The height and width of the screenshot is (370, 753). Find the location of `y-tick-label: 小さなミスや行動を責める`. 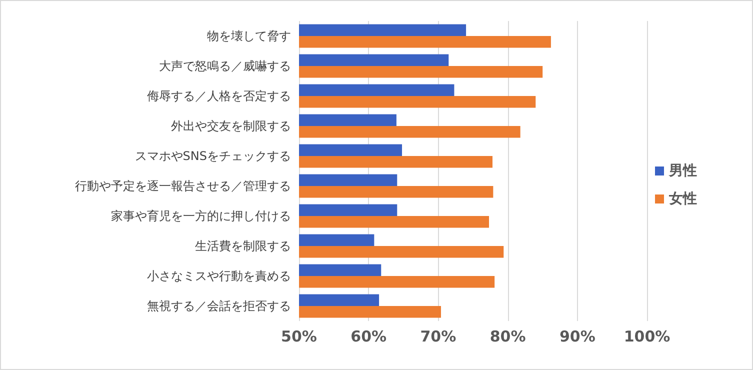

y-tick-label: 小さなミスや行動を責める is located at coordinates (219, 276).